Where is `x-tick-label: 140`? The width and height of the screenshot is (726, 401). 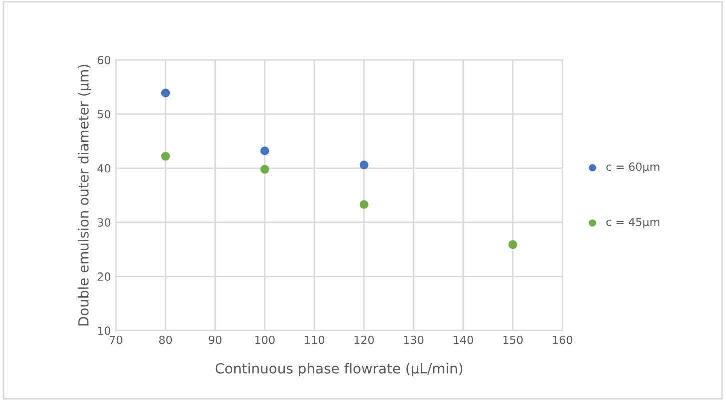
x-tick-label: 140 is located at coordinates (464, 340).